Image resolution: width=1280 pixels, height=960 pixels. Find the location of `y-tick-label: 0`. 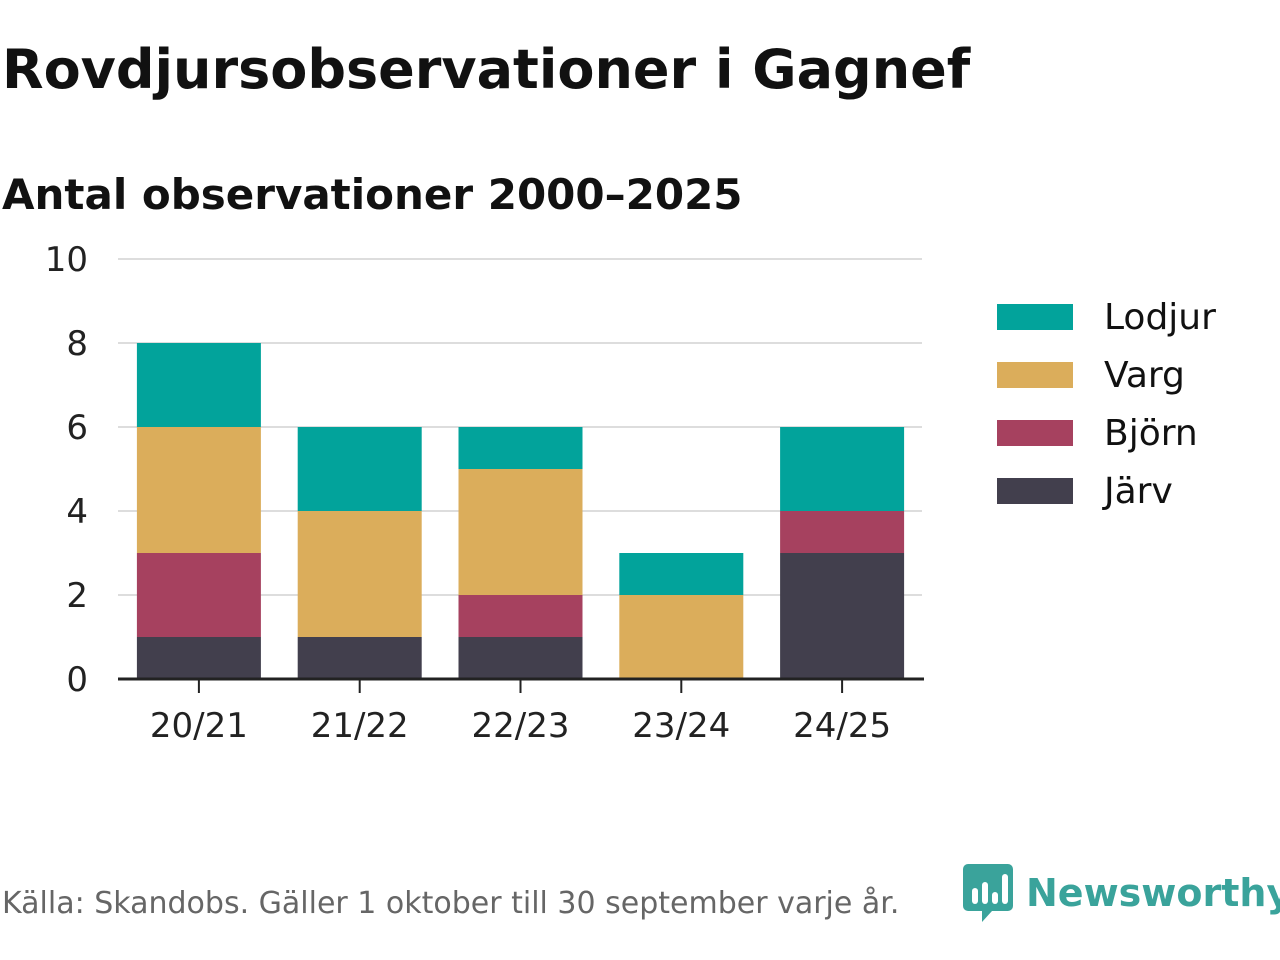

y-tick-label: 0 is located at coordinates (77, 680).